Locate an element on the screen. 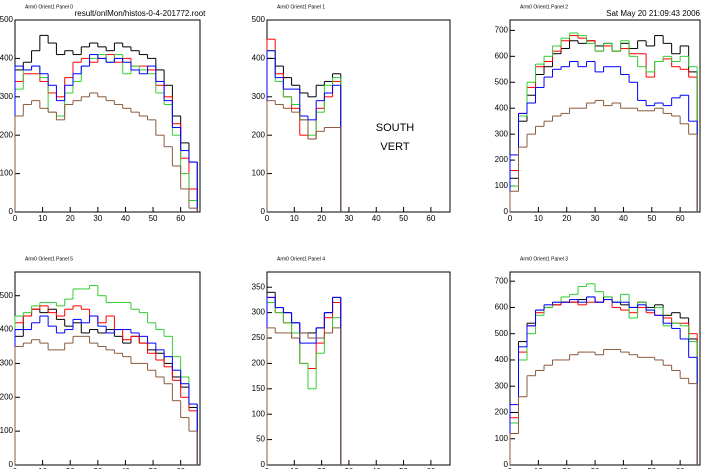 Image resolution: width=721 pixels, height=469 pixels. y-tick-label: 350 is located at coordinates (259, 286).